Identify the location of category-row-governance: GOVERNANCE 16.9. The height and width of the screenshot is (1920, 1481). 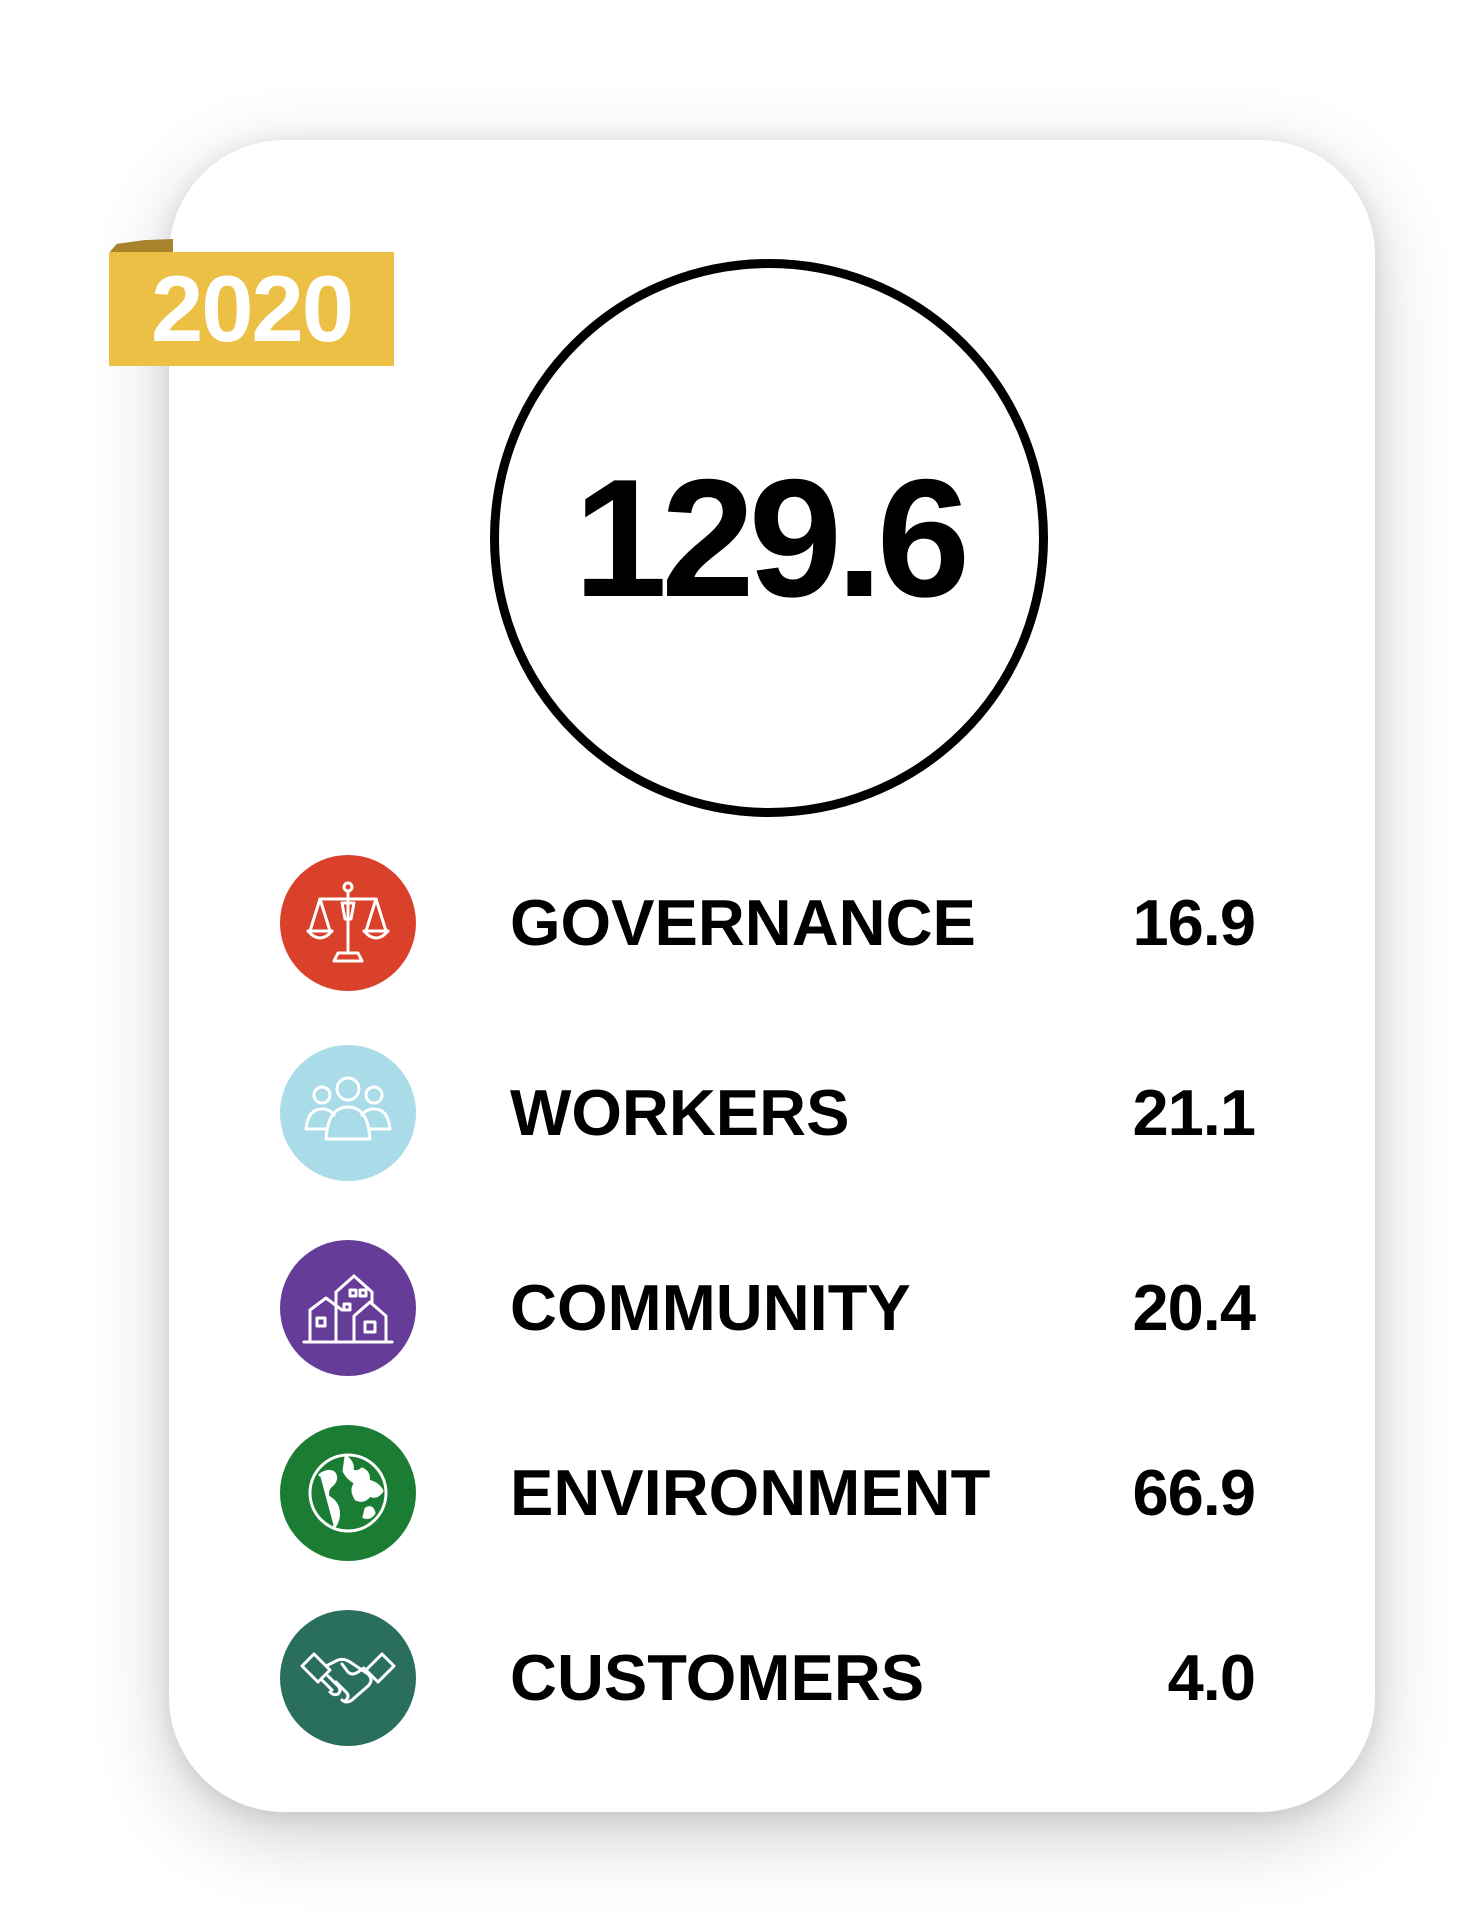
(768, 925).